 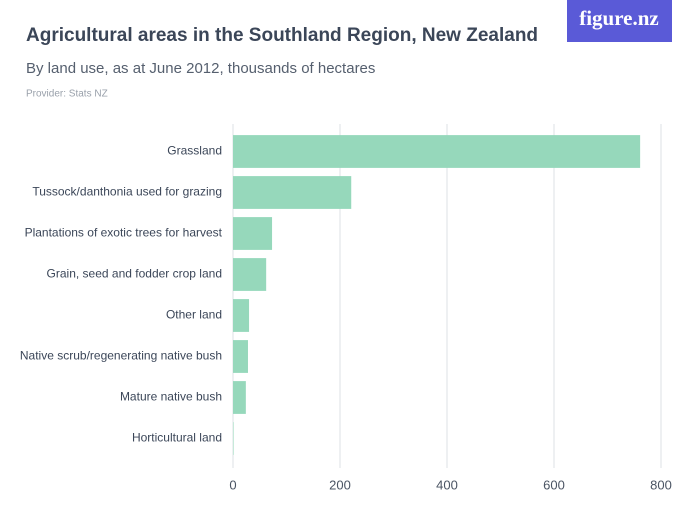 What do you see at coordinates (194, 315) in the screenshot?
I see `y-tick-label: Other land` at bounding box center [194, 315].